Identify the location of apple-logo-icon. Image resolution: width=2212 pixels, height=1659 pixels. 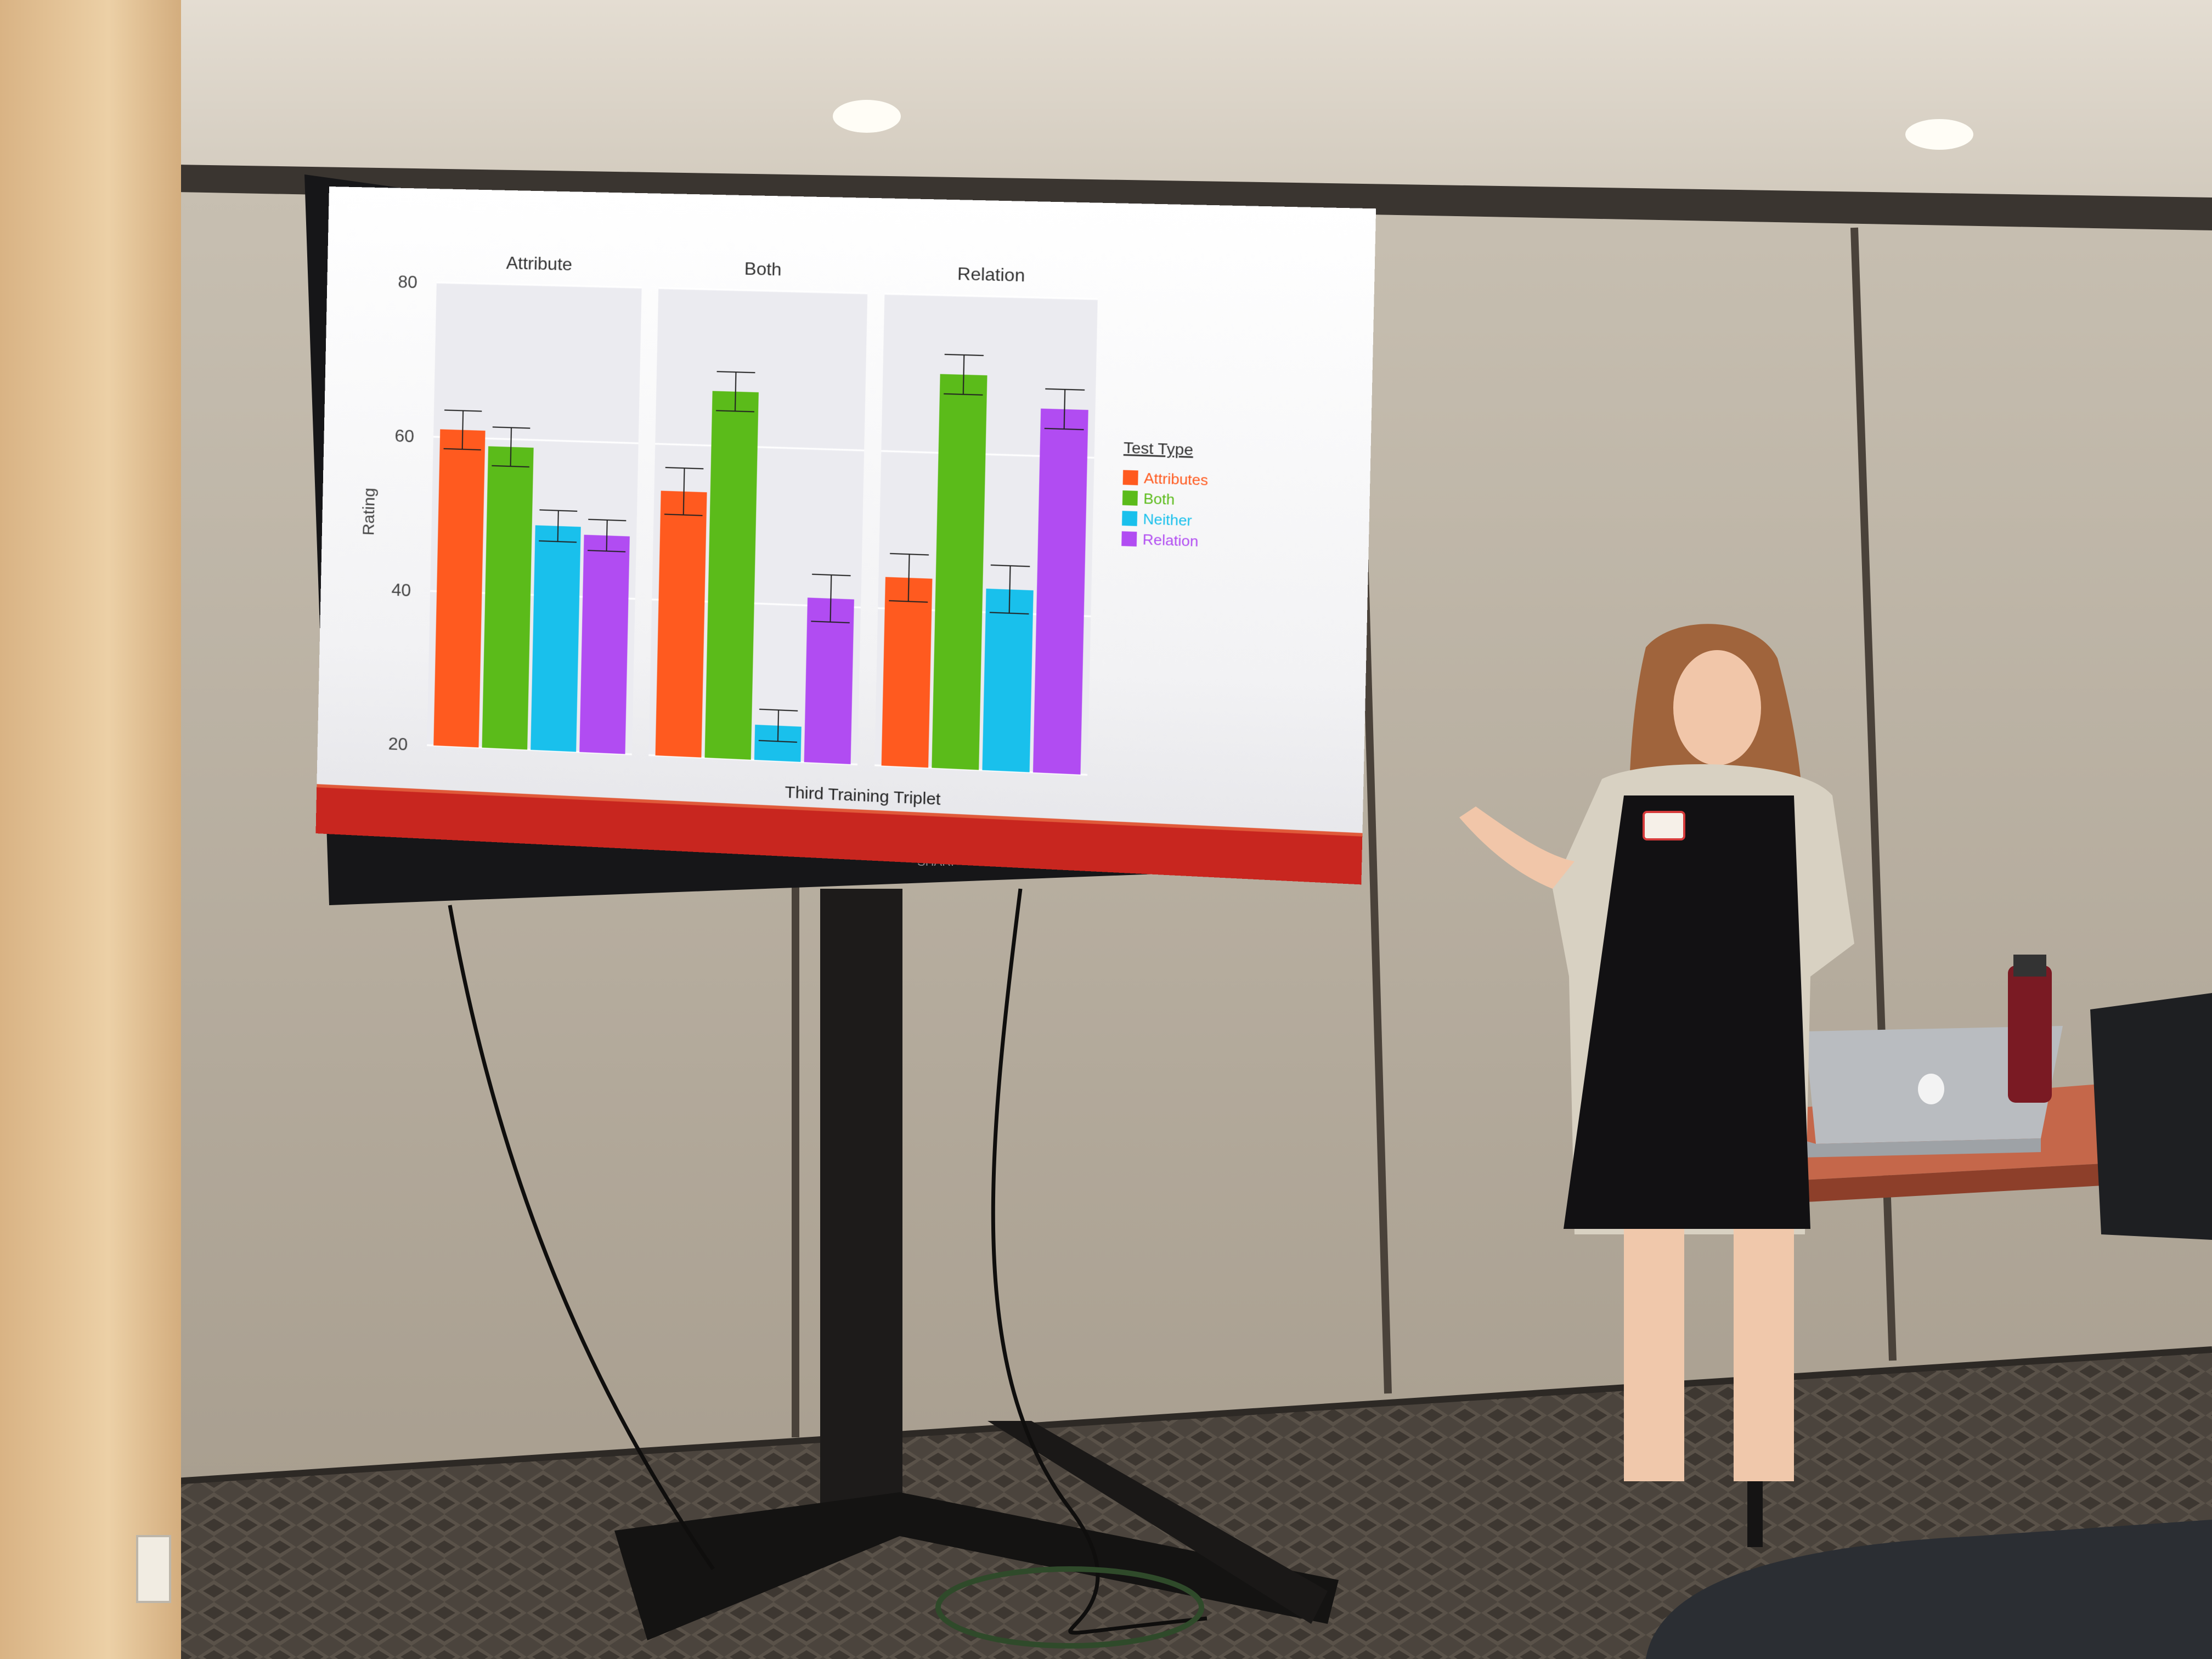
(1931, 1089).